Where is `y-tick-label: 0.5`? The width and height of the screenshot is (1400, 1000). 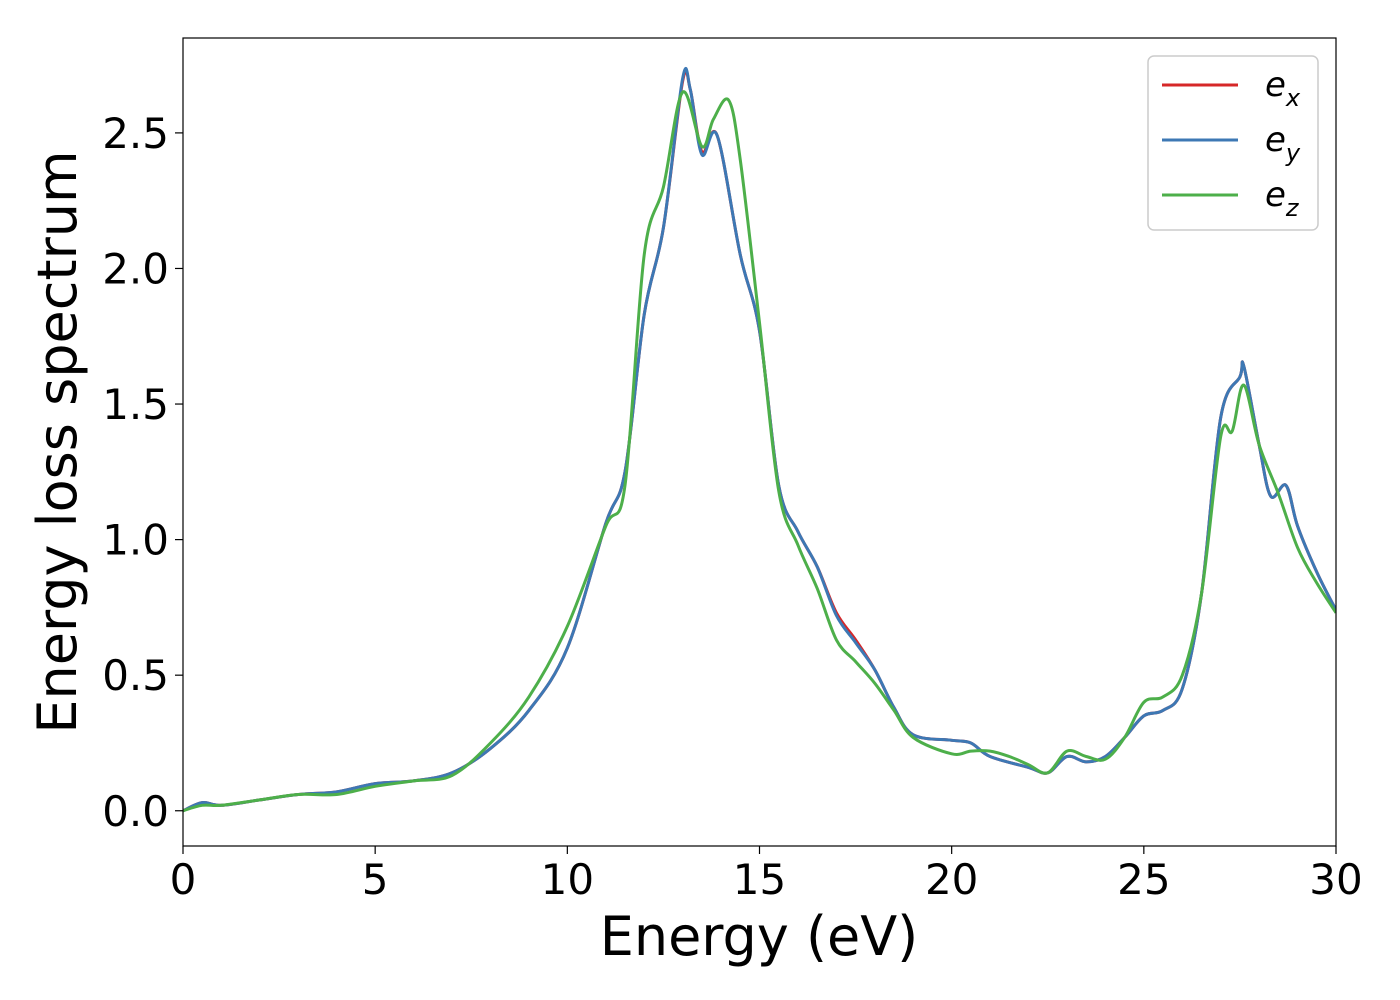
y-tick-label: 0.5 is located at coordinates (135, 675).